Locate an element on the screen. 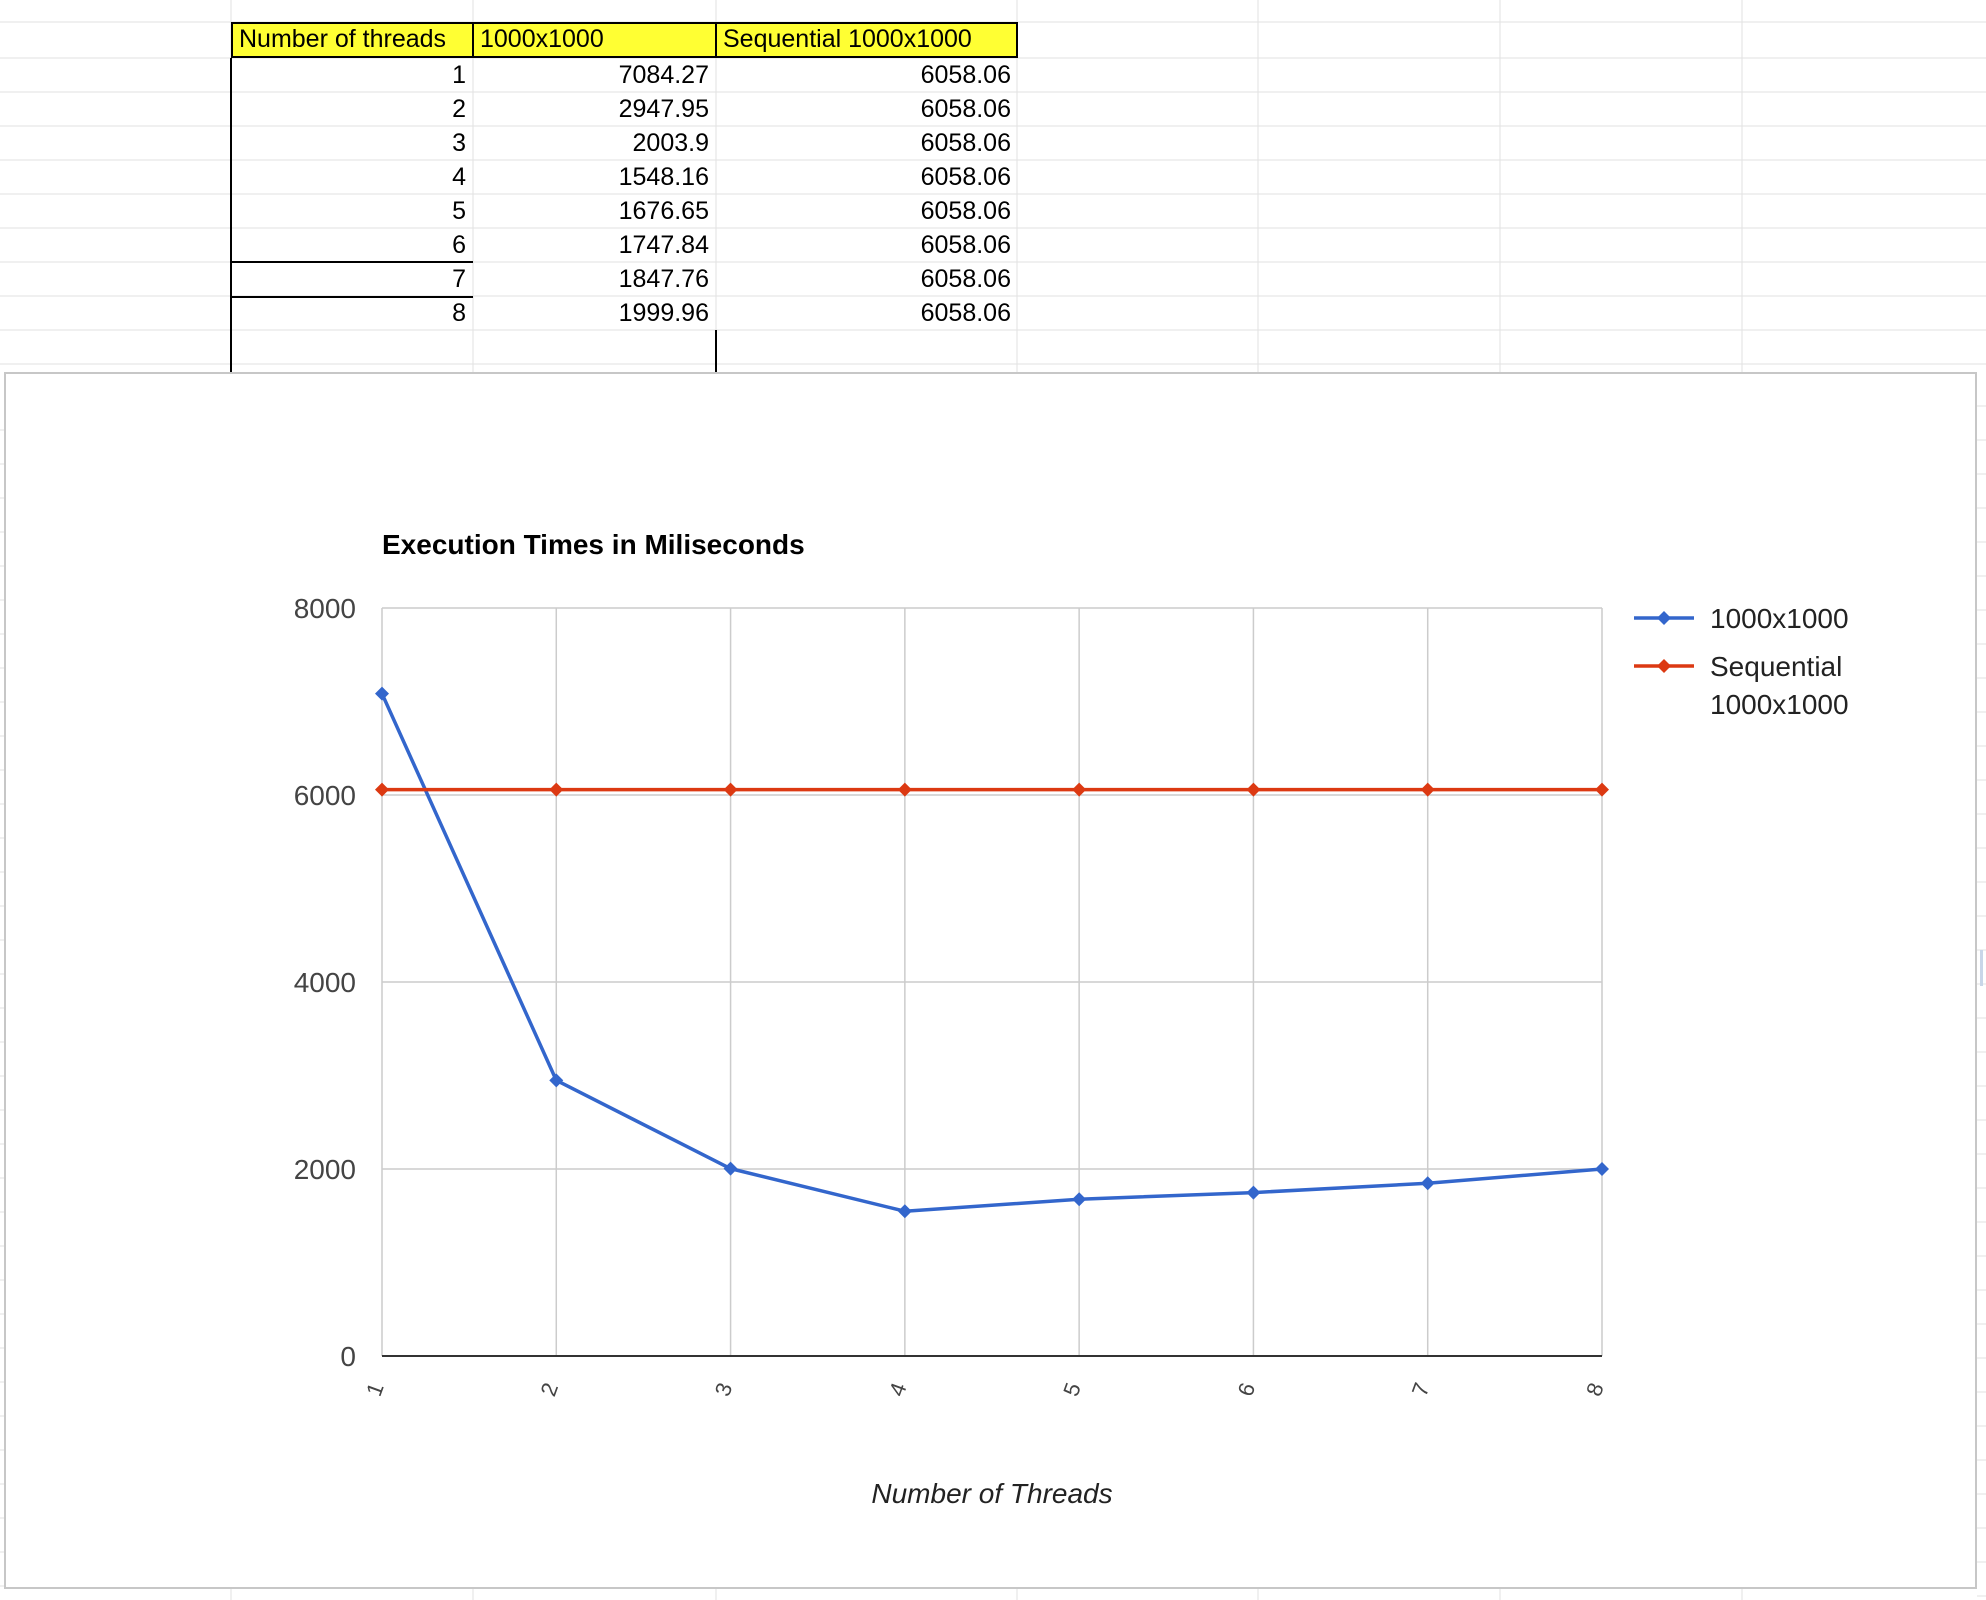  cell-parallel-time: 1676.65 is located at coordinates (663, 211).